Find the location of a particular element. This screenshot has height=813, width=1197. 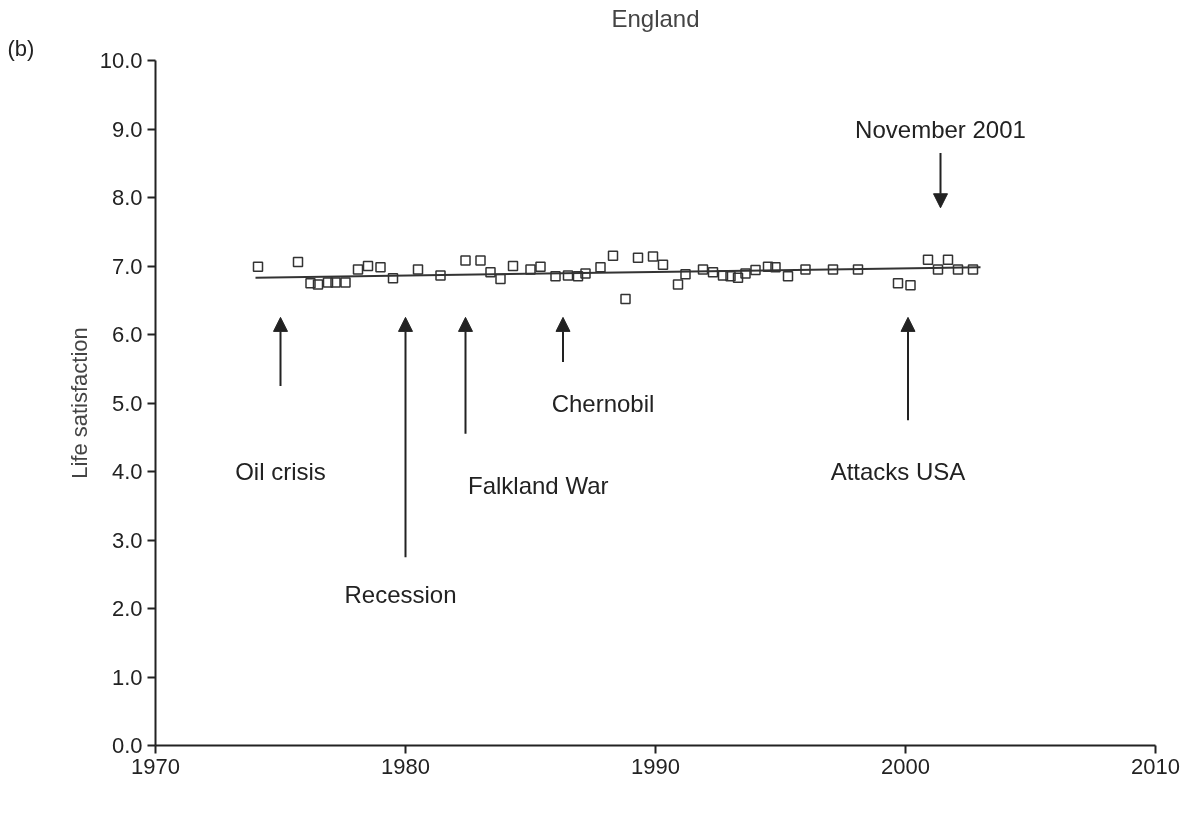

y-tick-label: 6.0 is located at coordinates (127, 334).